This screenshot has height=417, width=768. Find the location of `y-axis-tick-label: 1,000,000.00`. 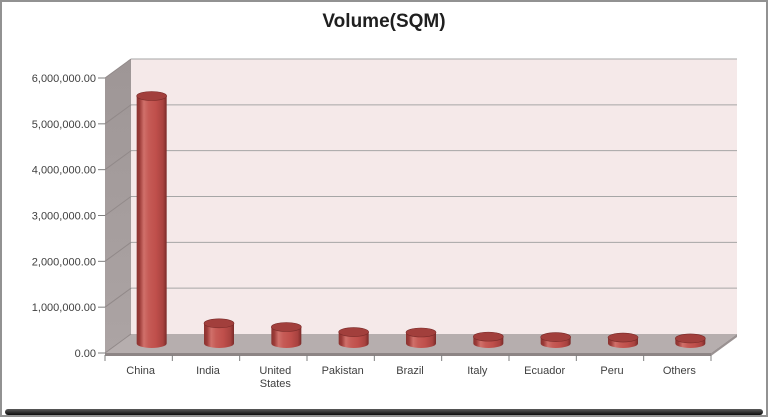

y-axis-tick-label: 1,000,000.00 is located at coordinates (64, 308).